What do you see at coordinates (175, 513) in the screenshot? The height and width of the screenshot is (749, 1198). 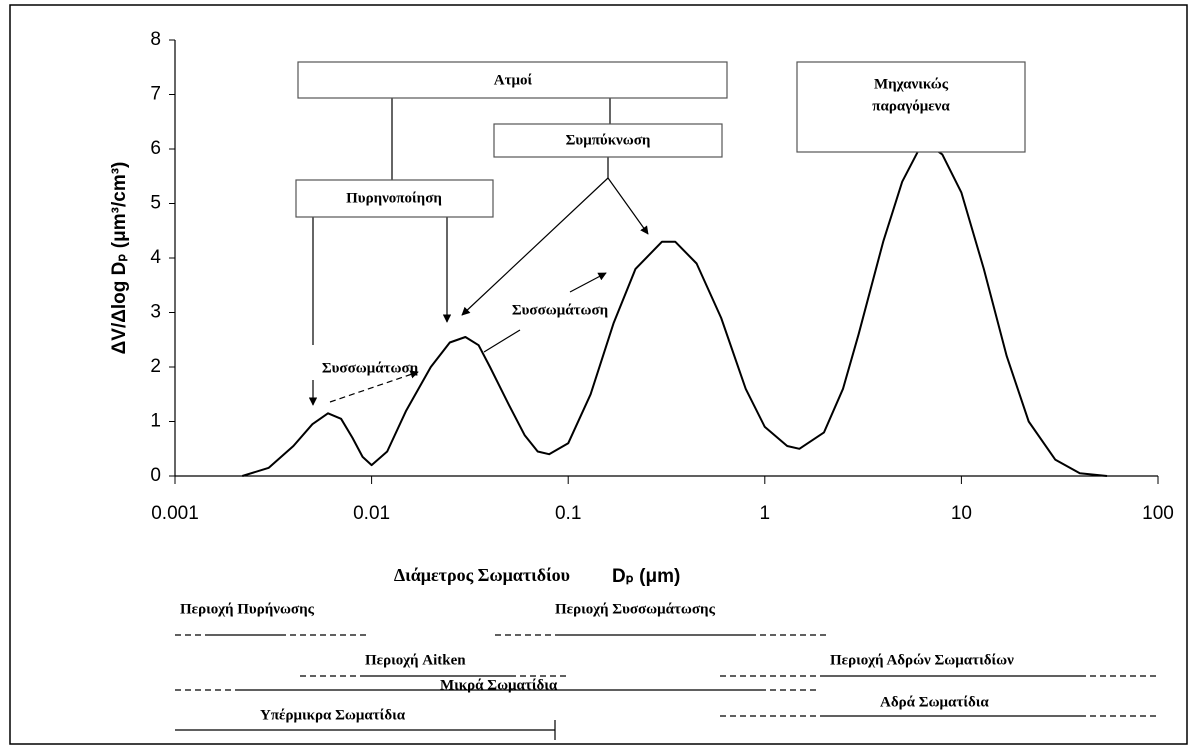 I see `x-tick-label: 0.001` at bounding box center [175, 513].